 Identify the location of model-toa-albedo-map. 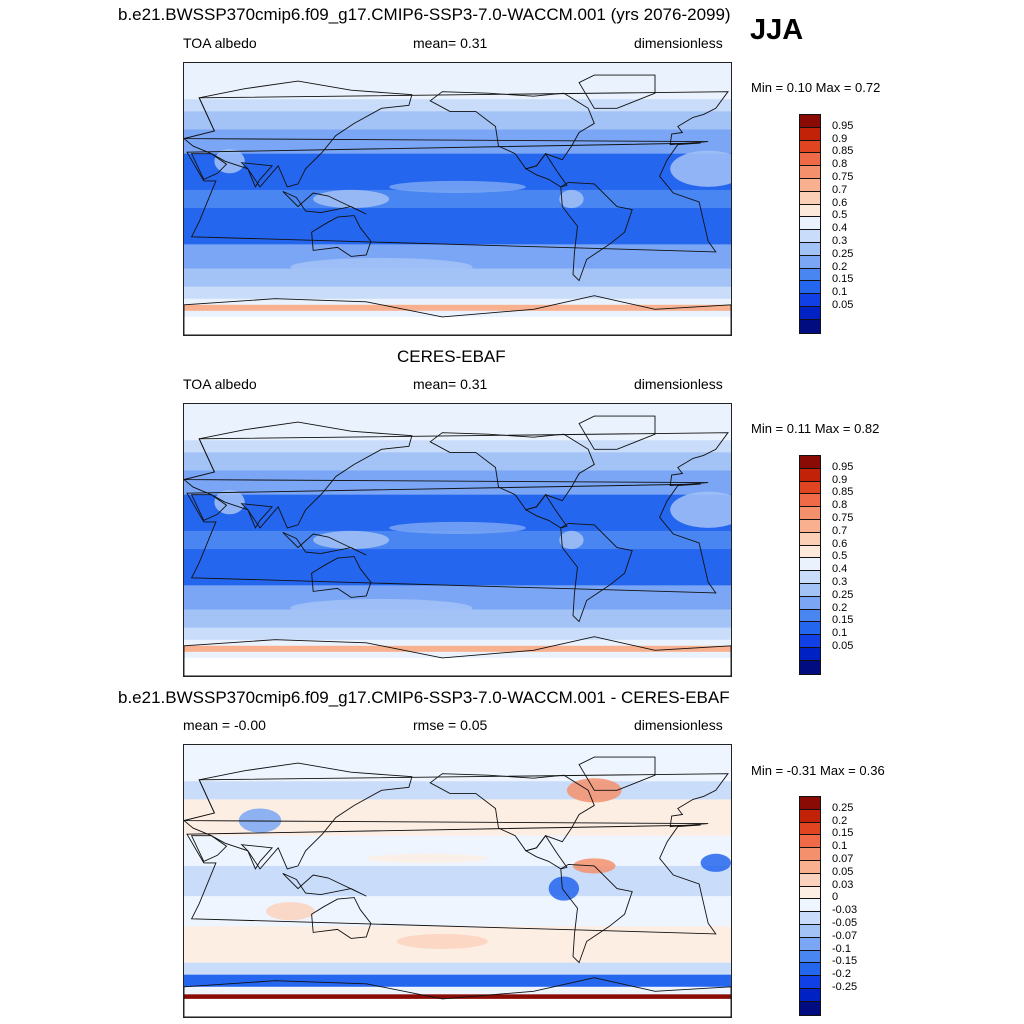
(457, 199).